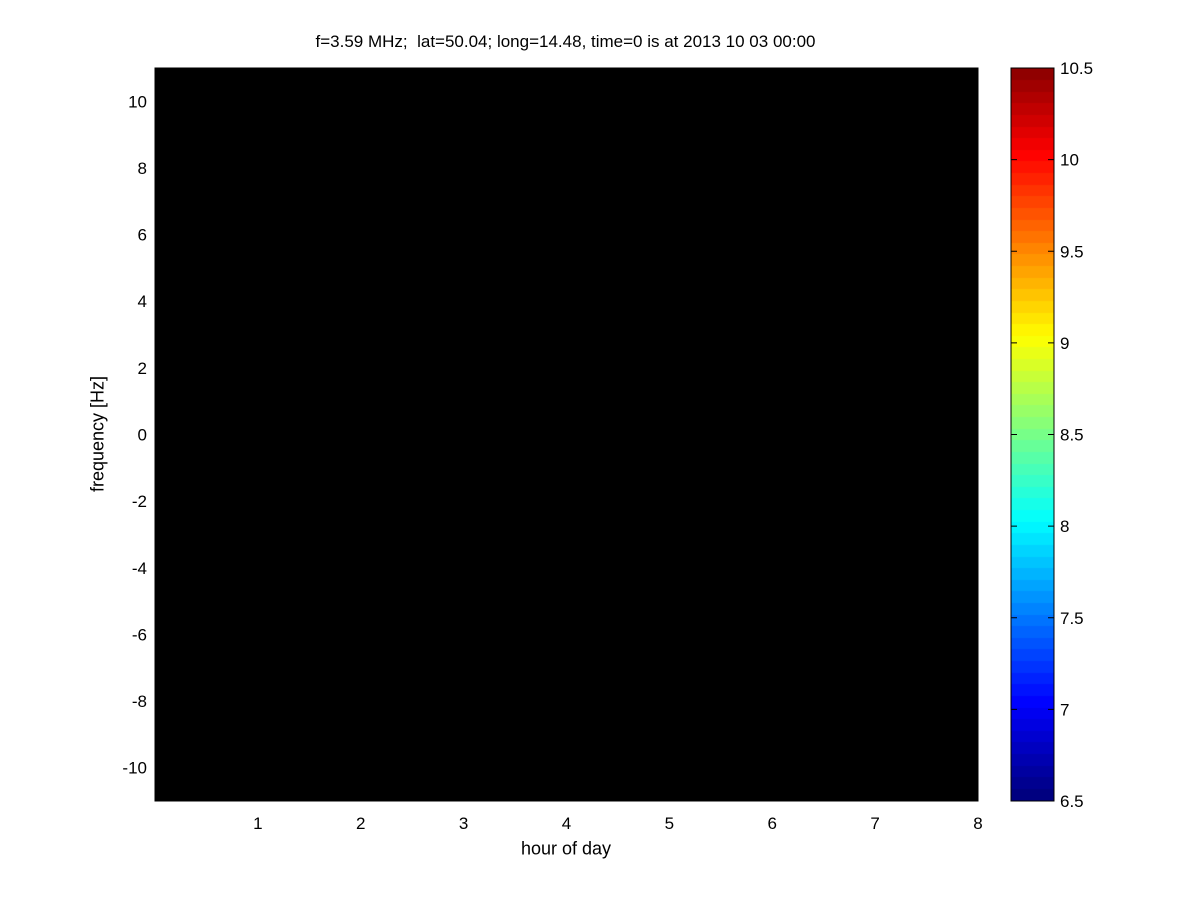 This screenshot has width=1201, height=901. What do you see at coordinates (142, 235) in the screenshot?
I see `y-tick-label: 6` at bounding box center [142, 235].